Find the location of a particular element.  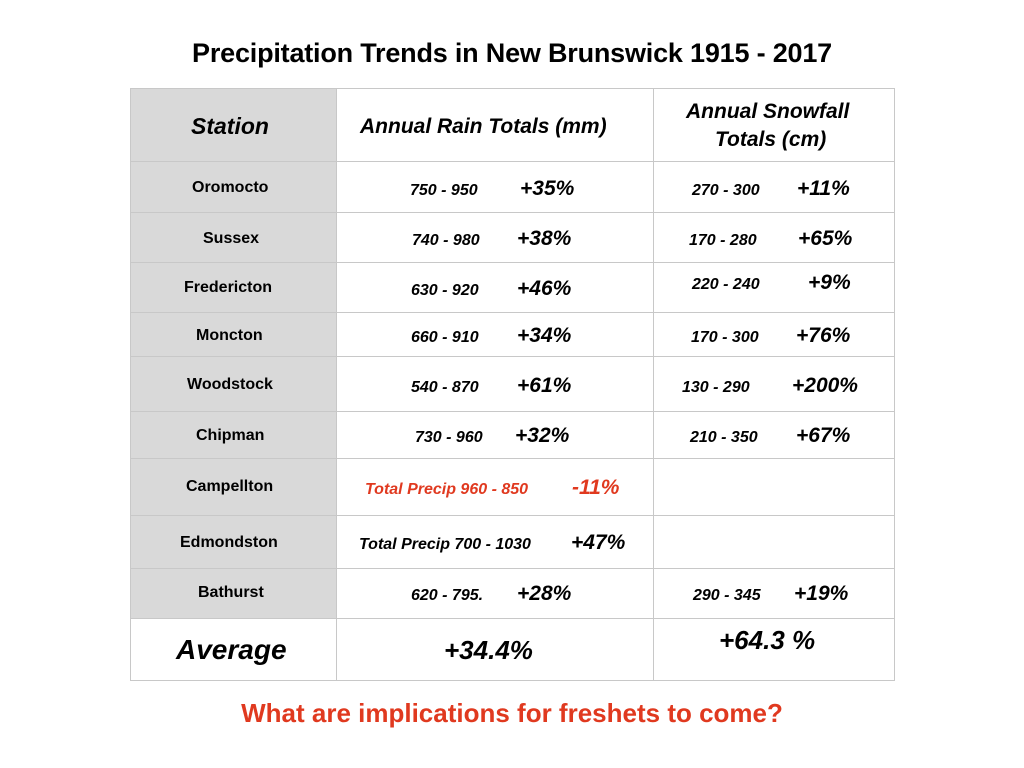

rain-percent: +47% is located at coordinates (598, 542).